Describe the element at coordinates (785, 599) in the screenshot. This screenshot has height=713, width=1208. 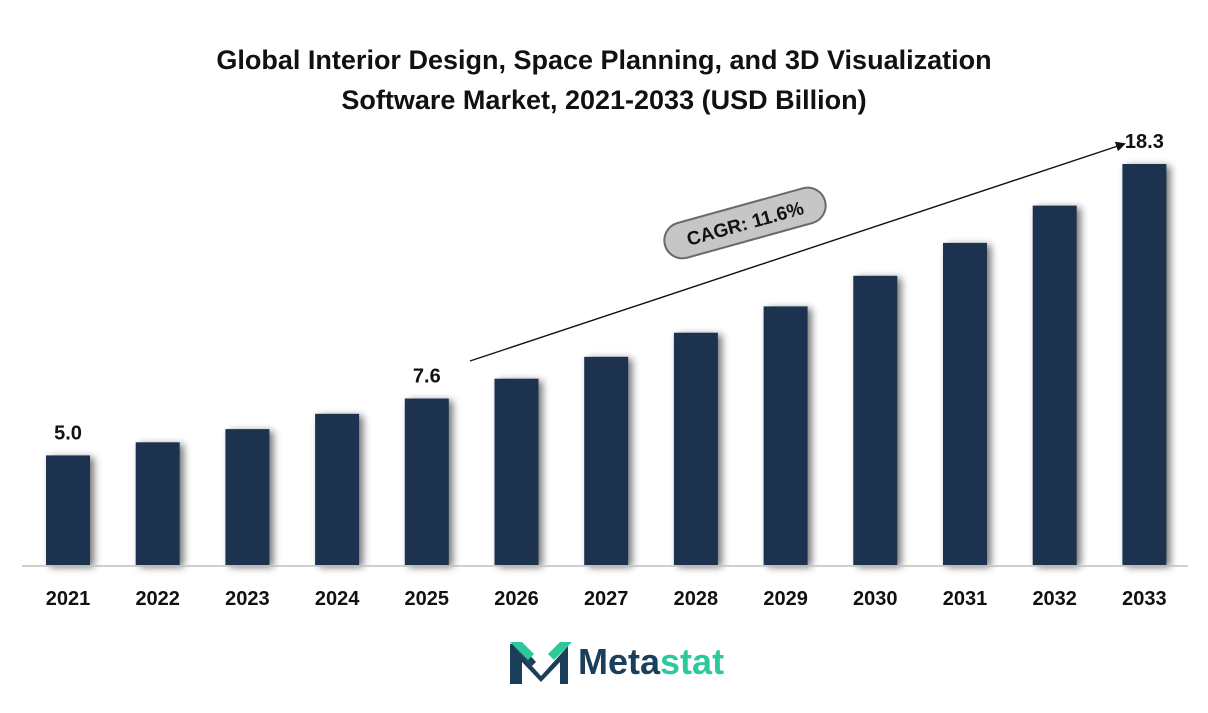
I see `x-tick-label-2029: 2029` at that location.